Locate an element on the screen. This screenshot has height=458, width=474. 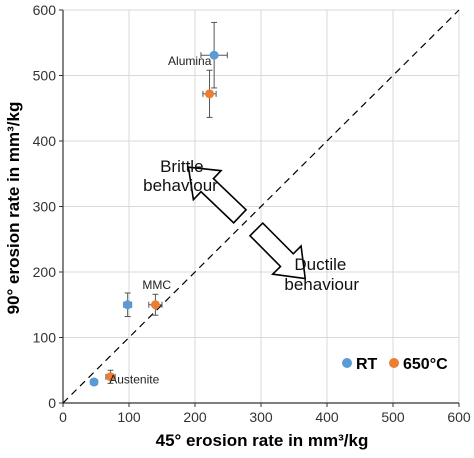
x-tick-label: 500 is located at coordinates (393, 417).